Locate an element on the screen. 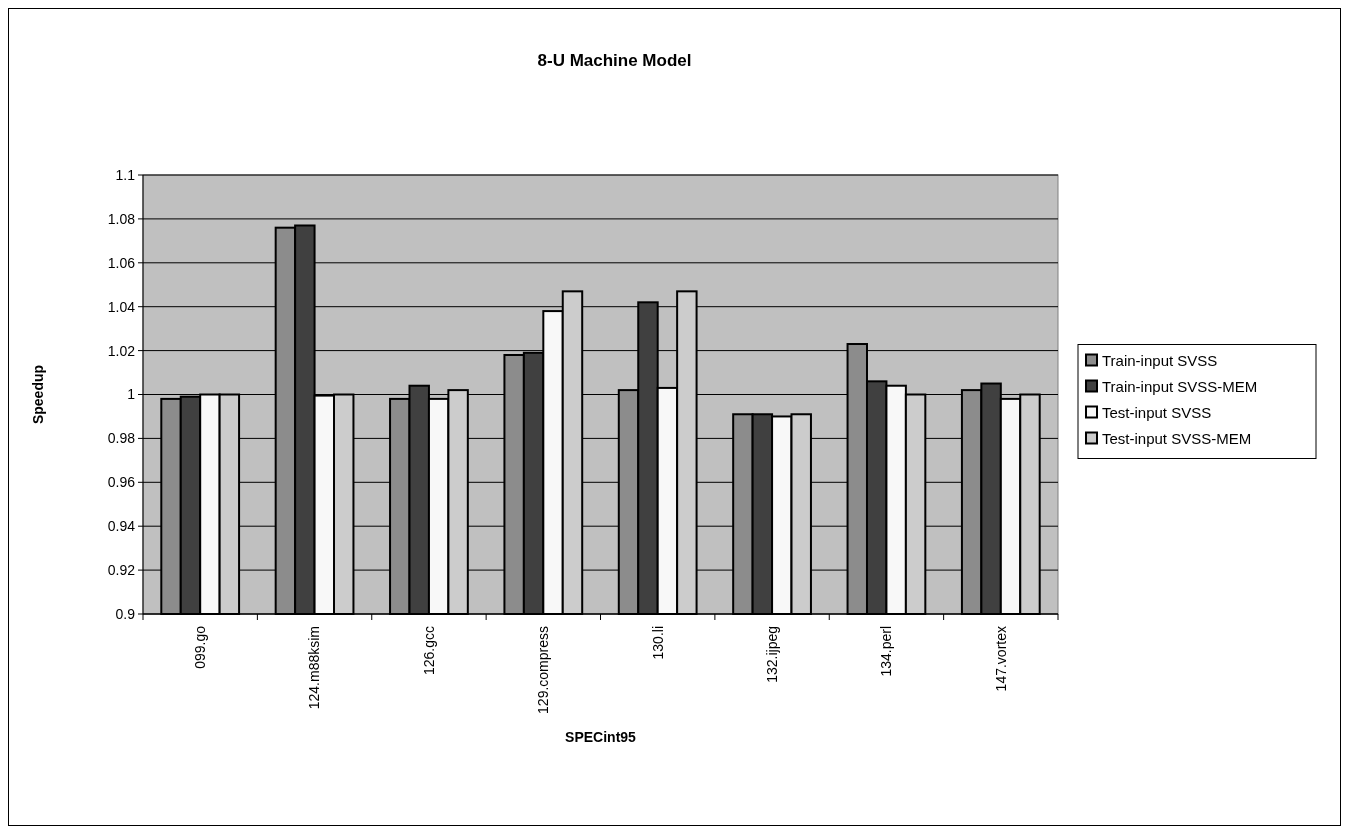  x-tick-label: 099.go is located at coordinates (200, 647).